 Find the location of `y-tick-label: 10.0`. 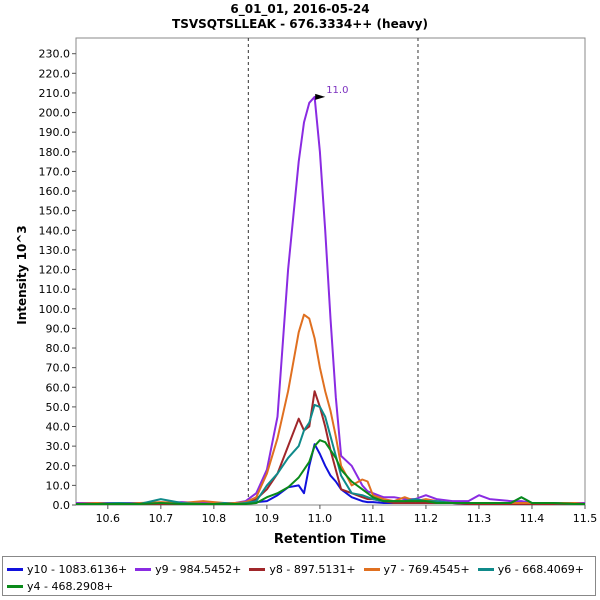

y-tick-label: 10.0 is located at coordinates (58, 485).